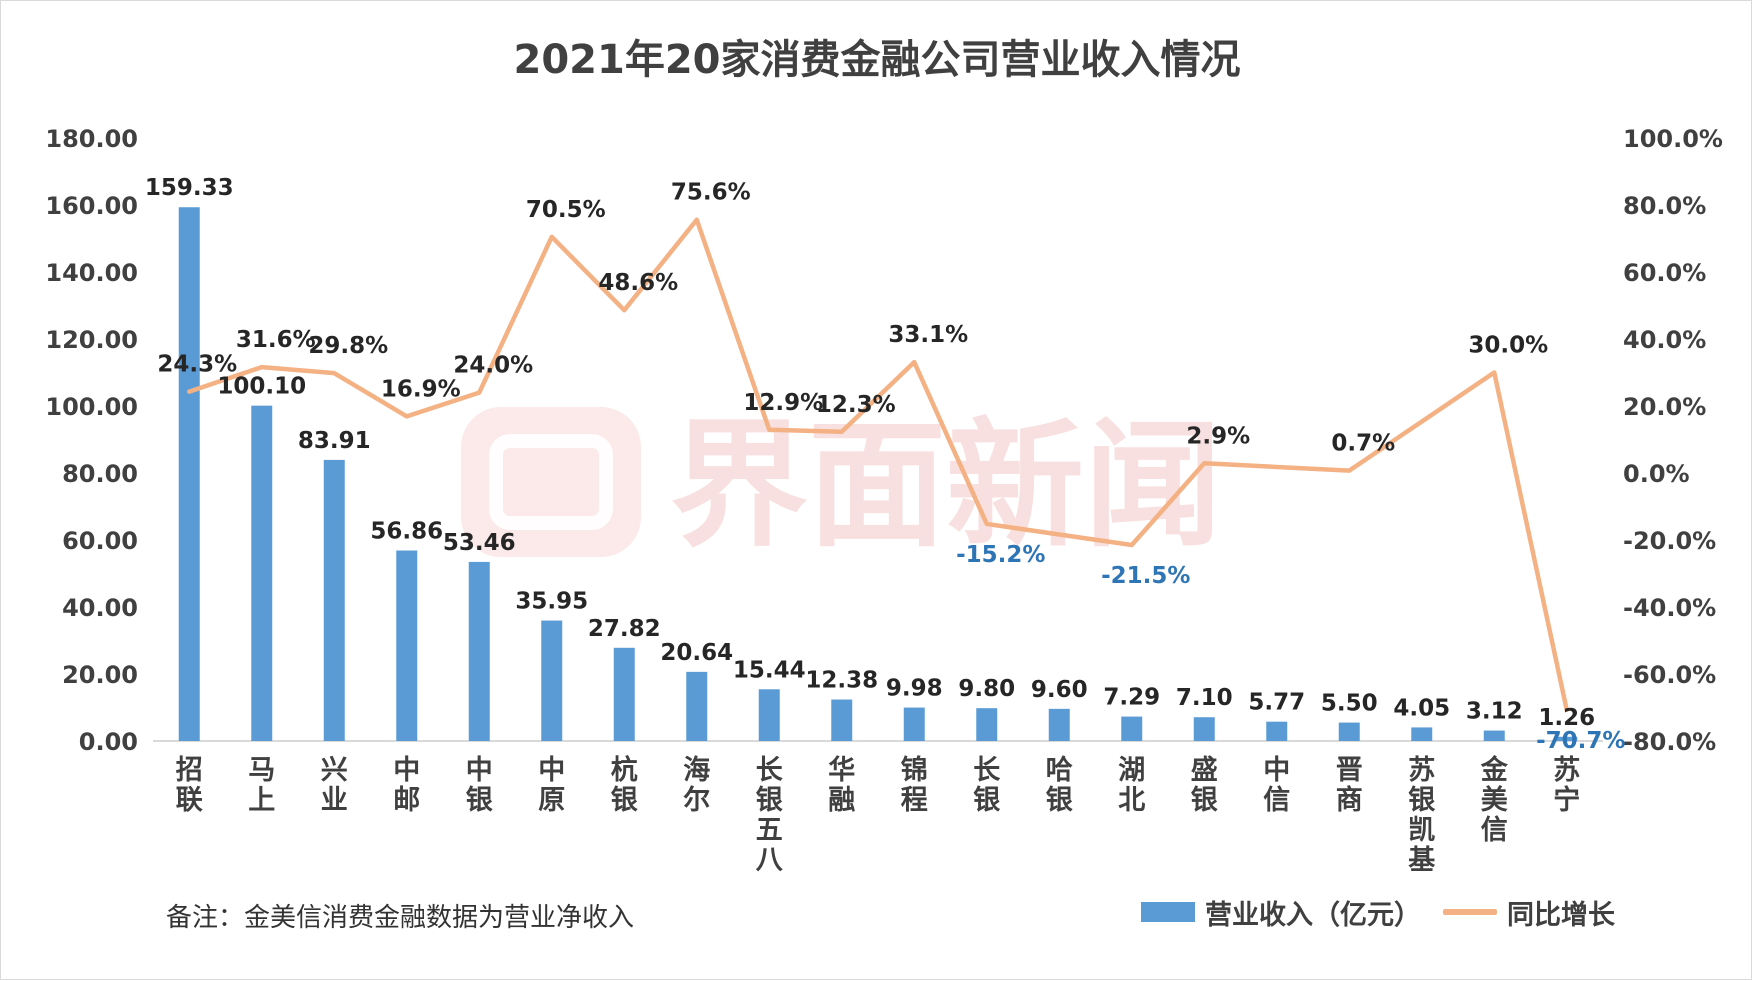  Describe the element at coordinates (189, 785) in the screenshot. I see `category-label: 招联` at that location.